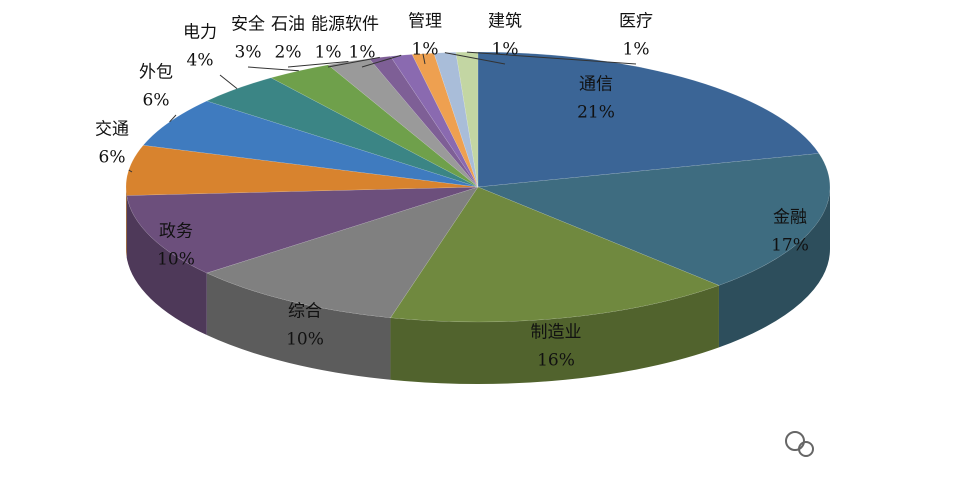 The image size is (960, 486). What do you see at coordinates (636, 22) in the screenshot?
I see `slice-label: 医疗` at bounding box center [636, 22].